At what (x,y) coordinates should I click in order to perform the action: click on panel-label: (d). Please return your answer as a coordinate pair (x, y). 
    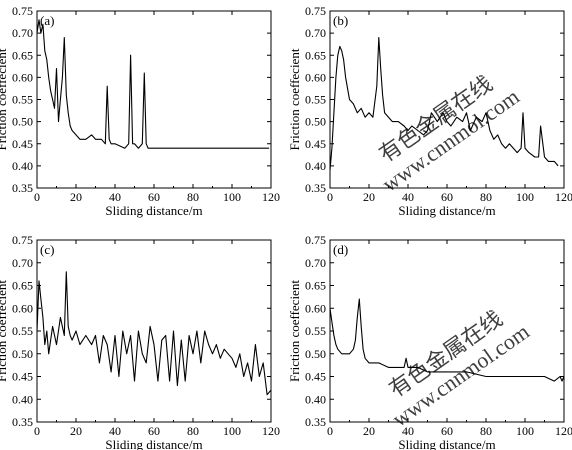
    Looking at the image, I should click on (340, 249).